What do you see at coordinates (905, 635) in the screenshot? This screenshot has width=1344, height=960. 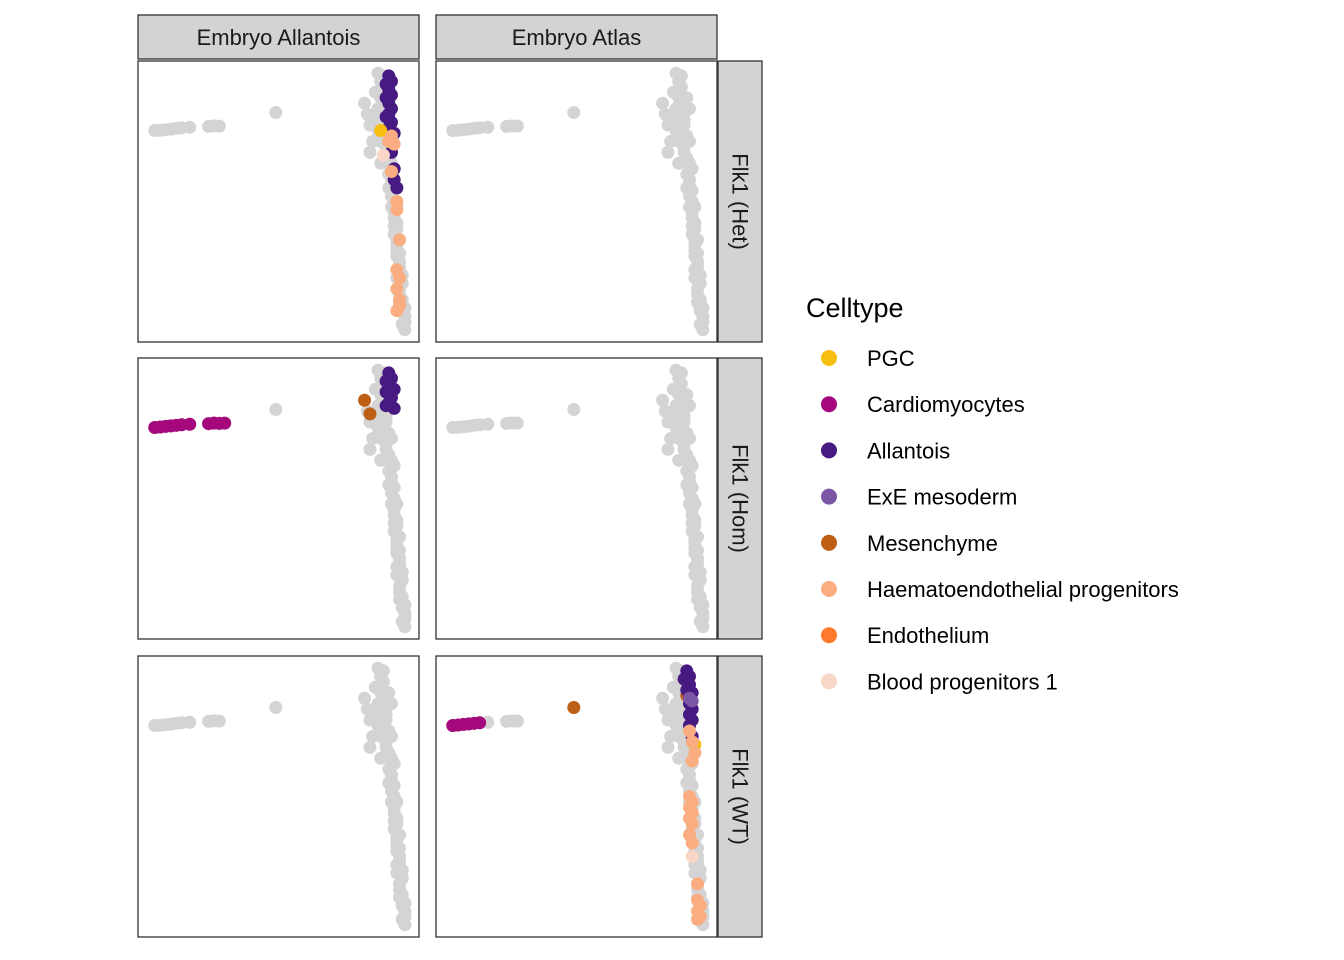 I see `legend-item-endothelium: Endothelium` at bounding box center [905, 635].